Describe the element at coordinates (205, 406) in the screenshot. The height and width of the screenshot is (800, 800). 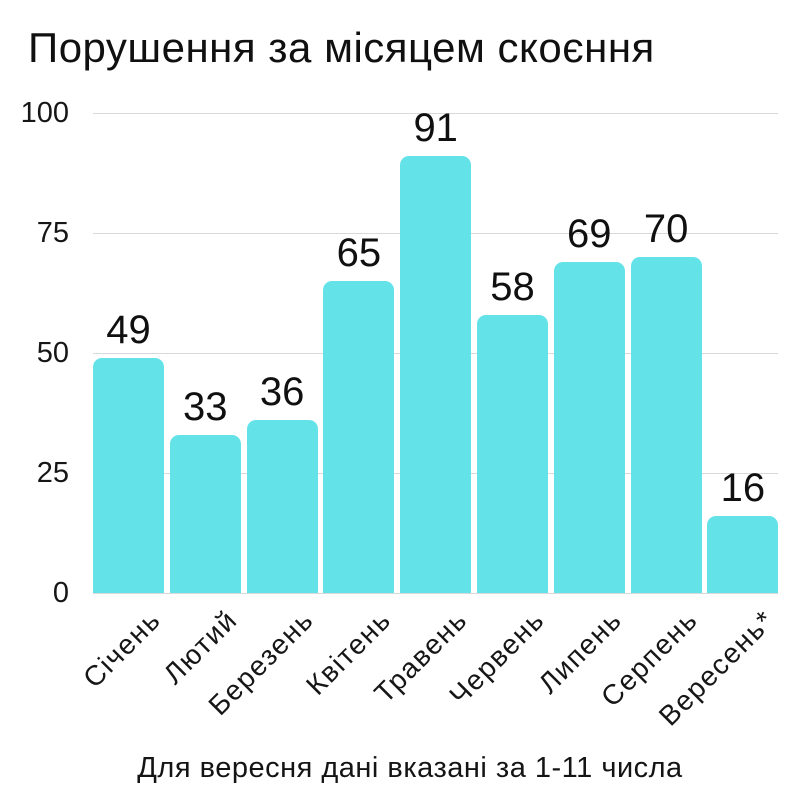
I see `value-label-Лютий: 33` at that location.